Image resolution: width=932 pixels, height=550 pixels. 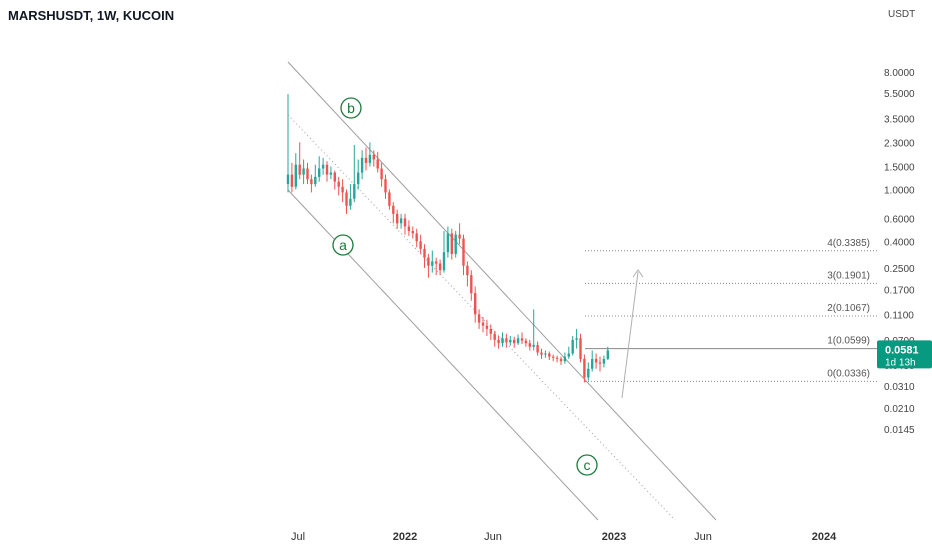 What do you see at coordinates (564, 537) in the screenshot?
I see `time-axis: Jul 2022 Jun 2023 Jun 2024` at bounding box center [564, 537].